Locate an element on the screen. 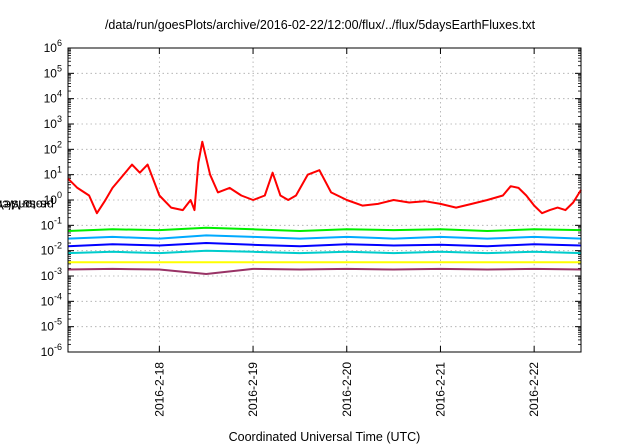 This screenshot has height=448, width=640. y-tick-exponent: 0 is located at coordinates (59, 195).